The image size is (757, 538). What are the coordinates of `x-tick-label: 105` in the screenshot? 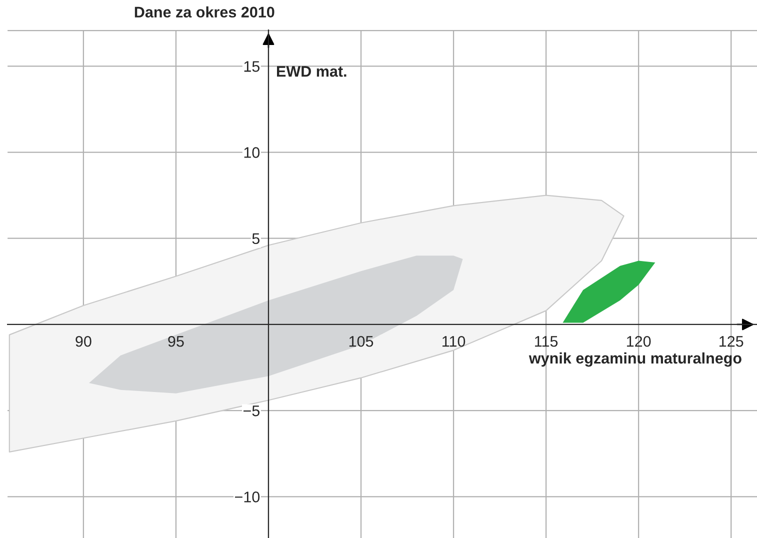 It's located at (361, 341).